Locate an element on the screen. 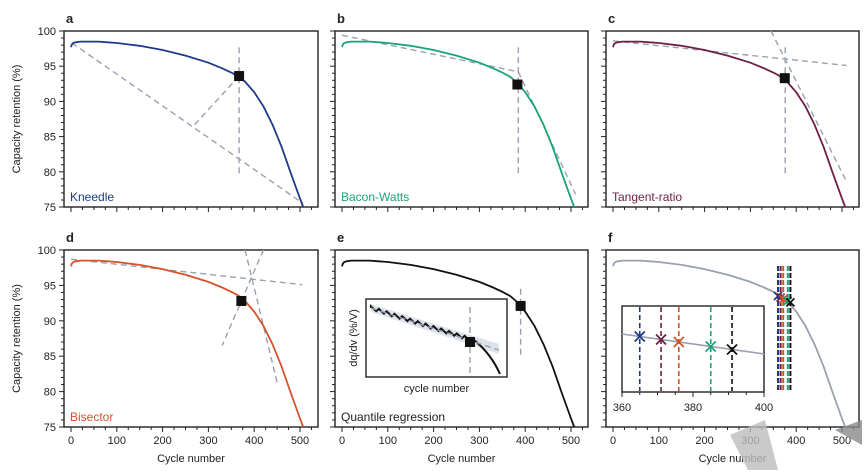  panel-label: e is located at coordinates (340, 237).